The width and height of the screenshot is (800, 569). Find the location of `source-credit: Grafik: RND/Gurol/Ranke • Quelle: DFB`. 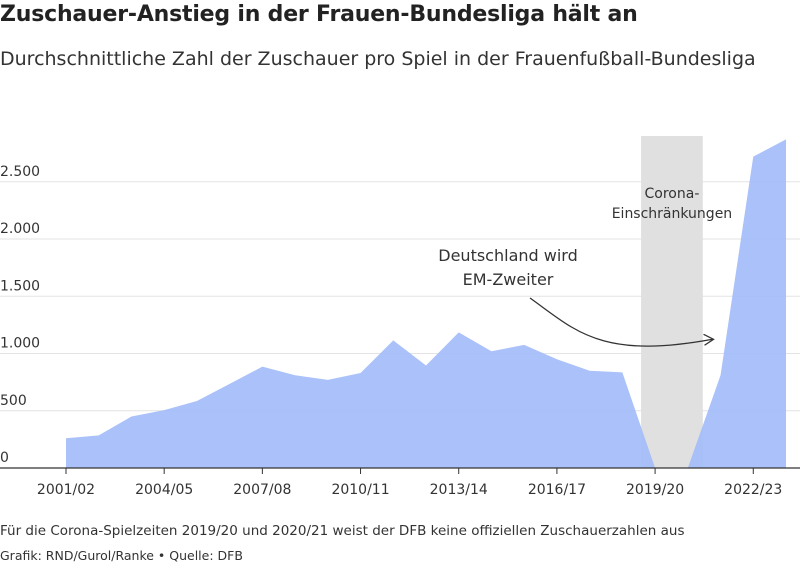

source-credit: Grafik: RND/Gurol/Ranke • Quelle: DFB is located at coordinates (121, 555).